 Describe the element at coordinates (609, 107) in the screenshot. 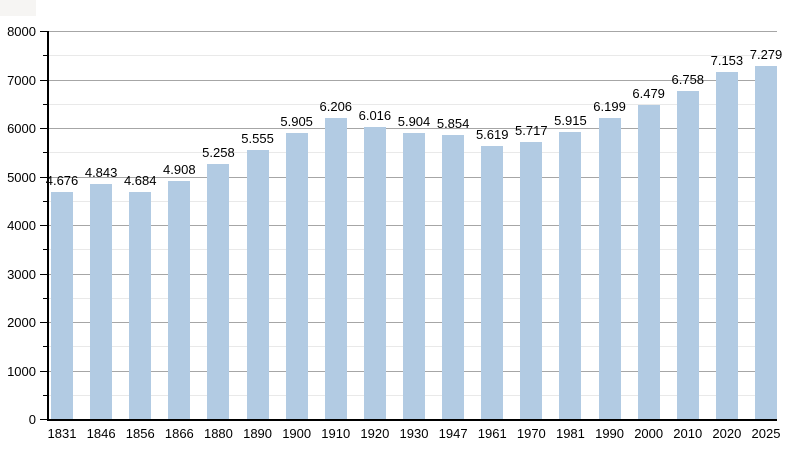

I see `value-label: 6.199` at that location.